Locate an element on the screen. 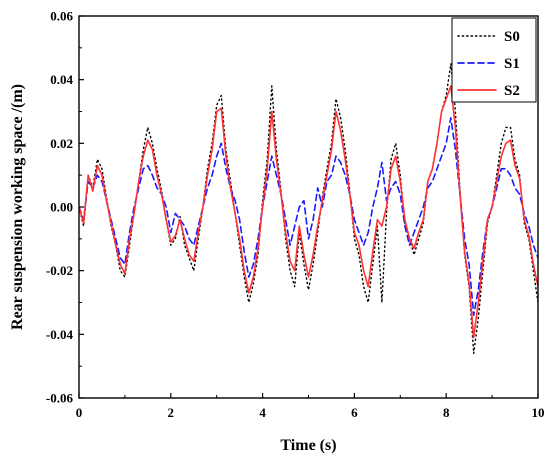 The width and height of the screenshot is (550, 460). x-tick-label: 10 is located at coordinates (538, 412).